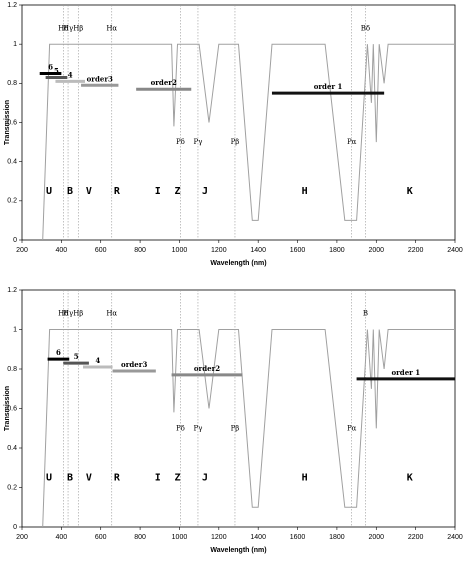 The height and width of the screenshot is (571, 474). What do you see at coordinates (365, 314) in the screenshot?
I see `spectral-line-label: B` at bounding box center [365, 314].